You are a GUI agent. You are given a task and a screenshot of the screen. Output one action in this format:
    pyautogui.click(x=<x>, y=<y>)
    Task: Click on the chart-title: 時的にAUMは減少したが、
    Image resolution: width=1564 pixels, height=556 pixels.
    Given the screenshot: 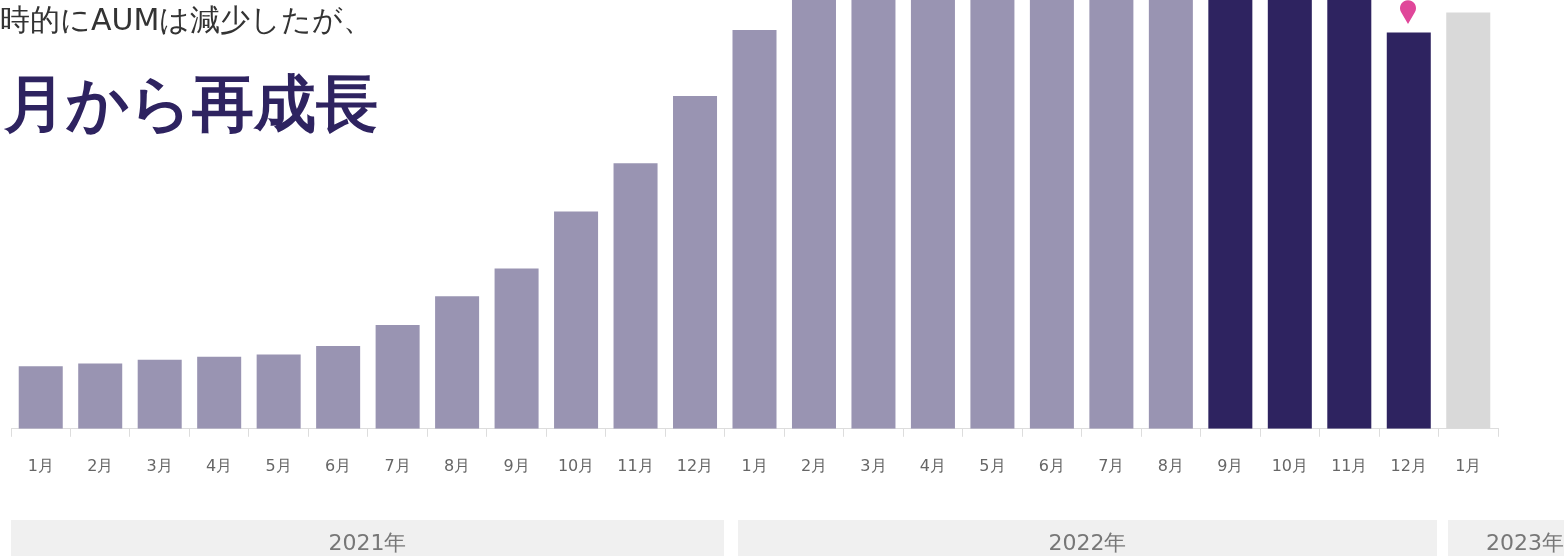 What is the action you would take?
    pyautogui.click(x=187, y=20)
    